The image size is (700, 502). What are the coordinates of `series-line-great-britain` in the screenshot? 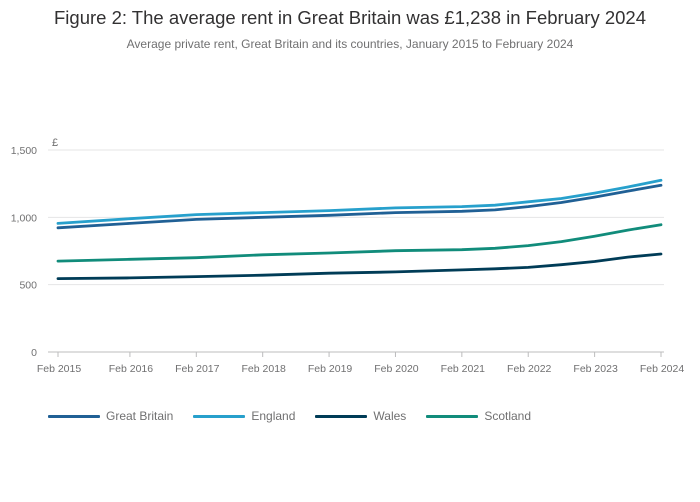 It's located at (359, 206).